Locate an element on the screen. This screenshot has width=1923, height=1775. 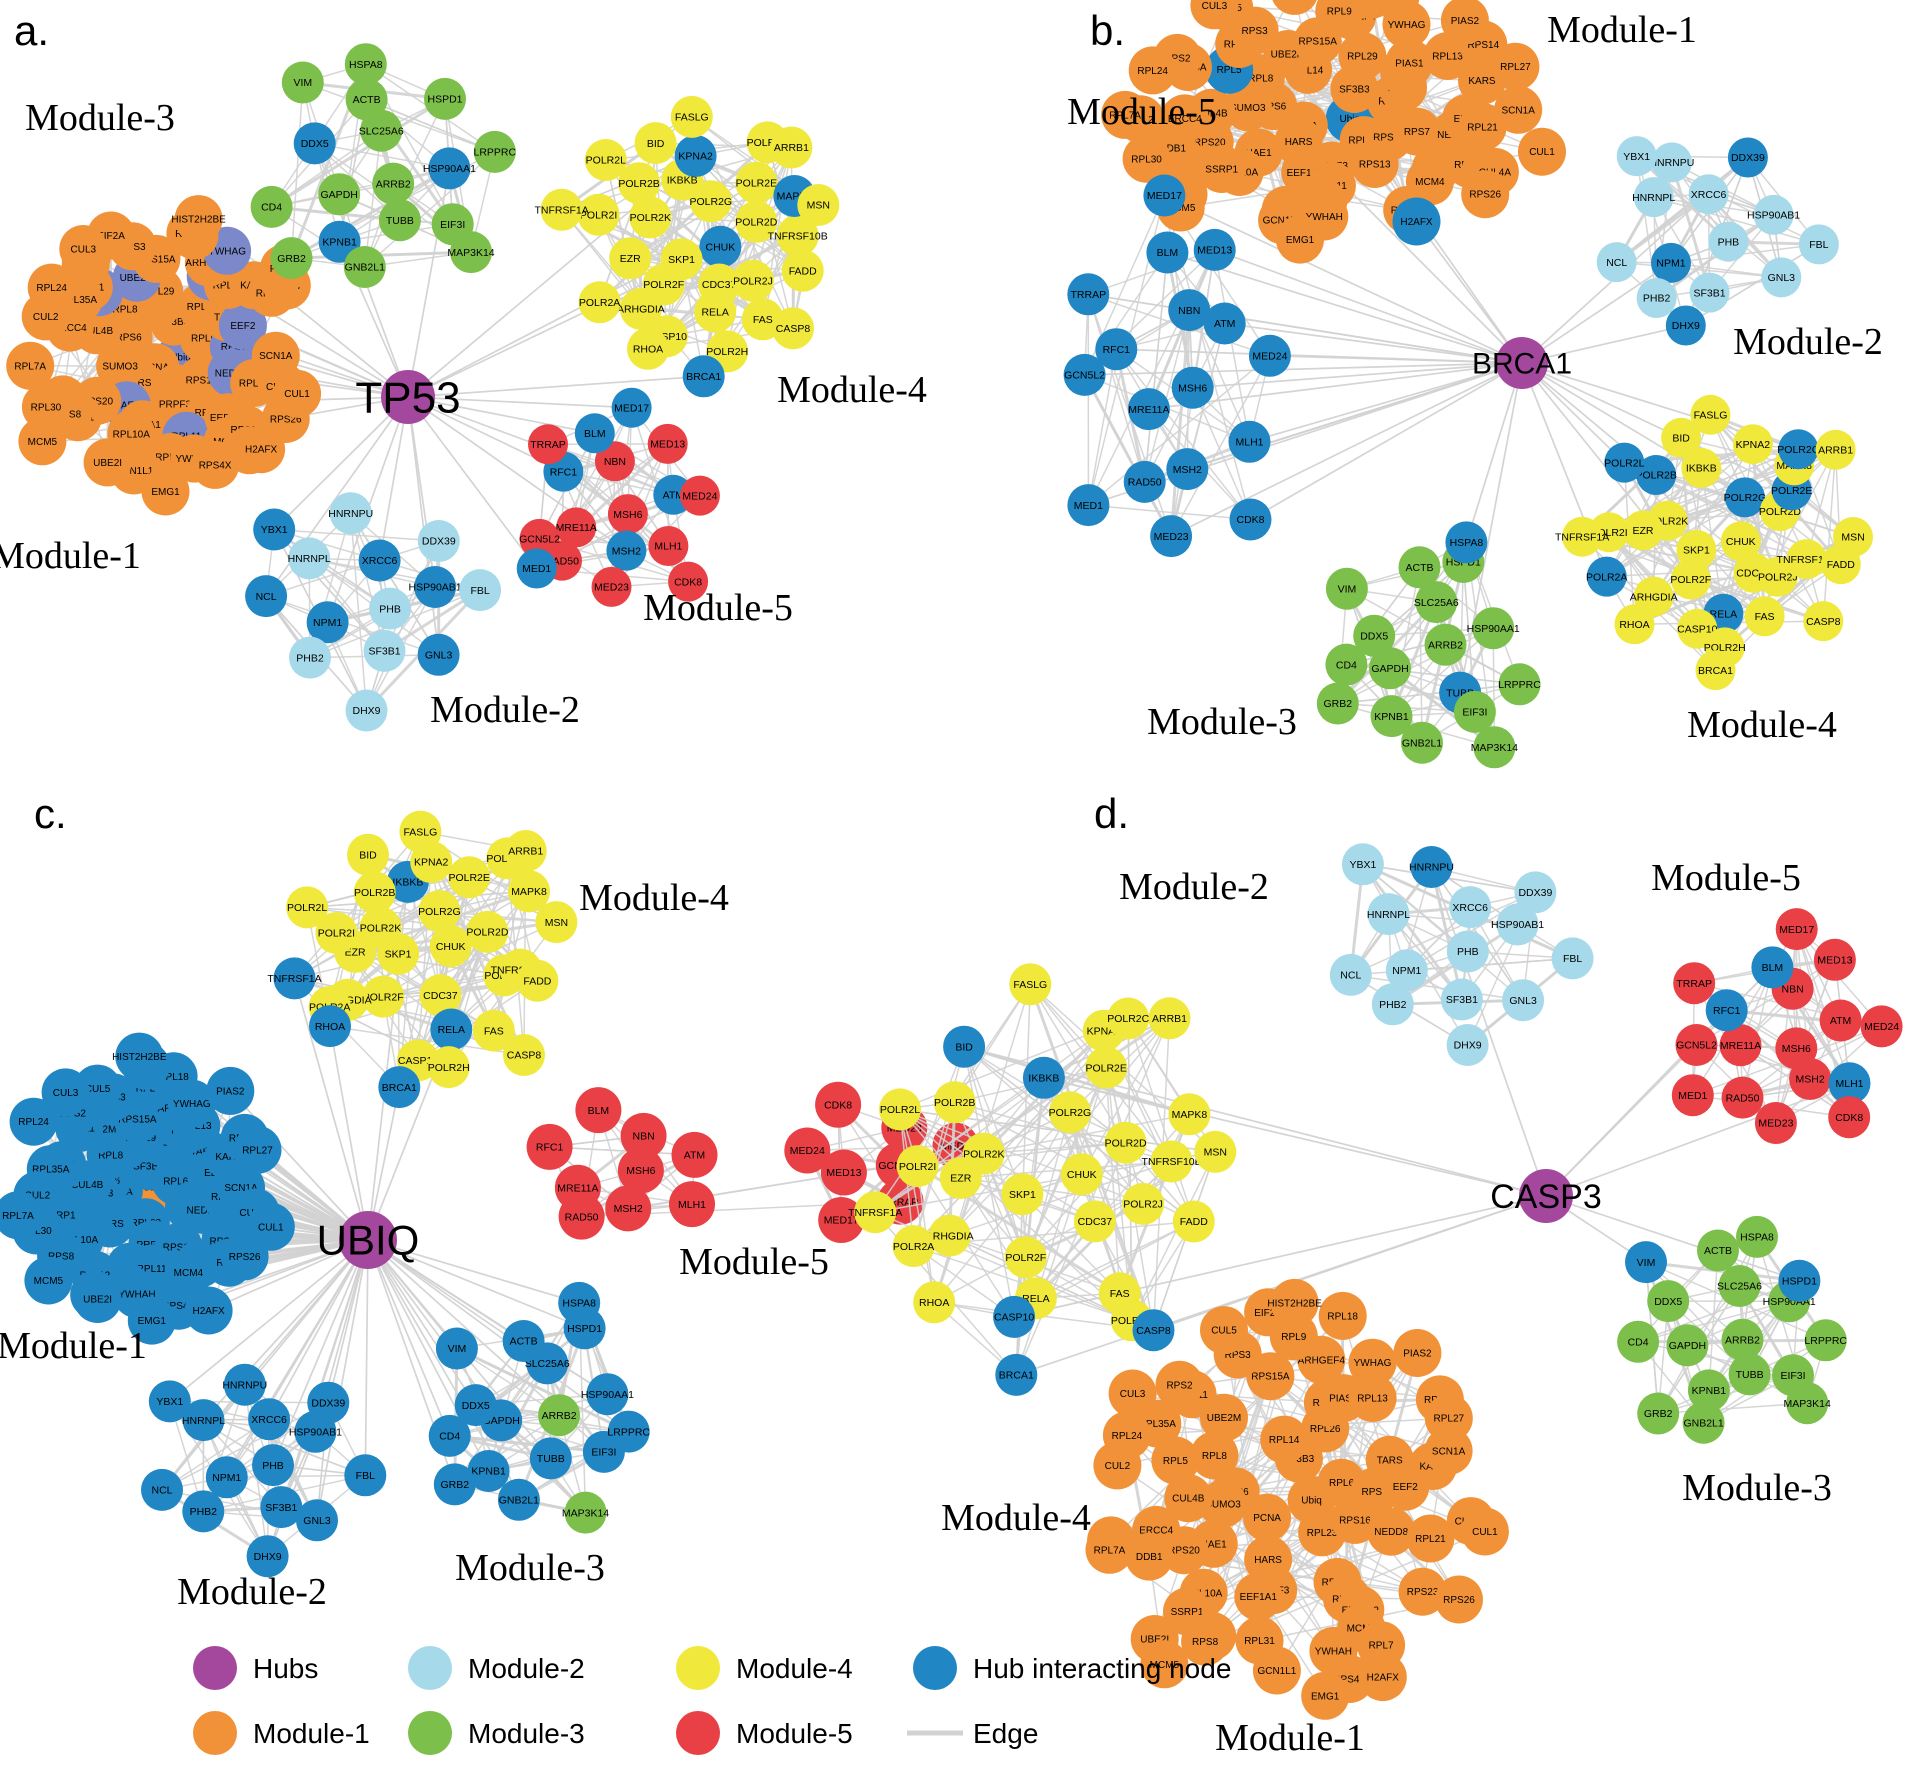
node-PHB: PHB is located at coordinates (273, 1465).